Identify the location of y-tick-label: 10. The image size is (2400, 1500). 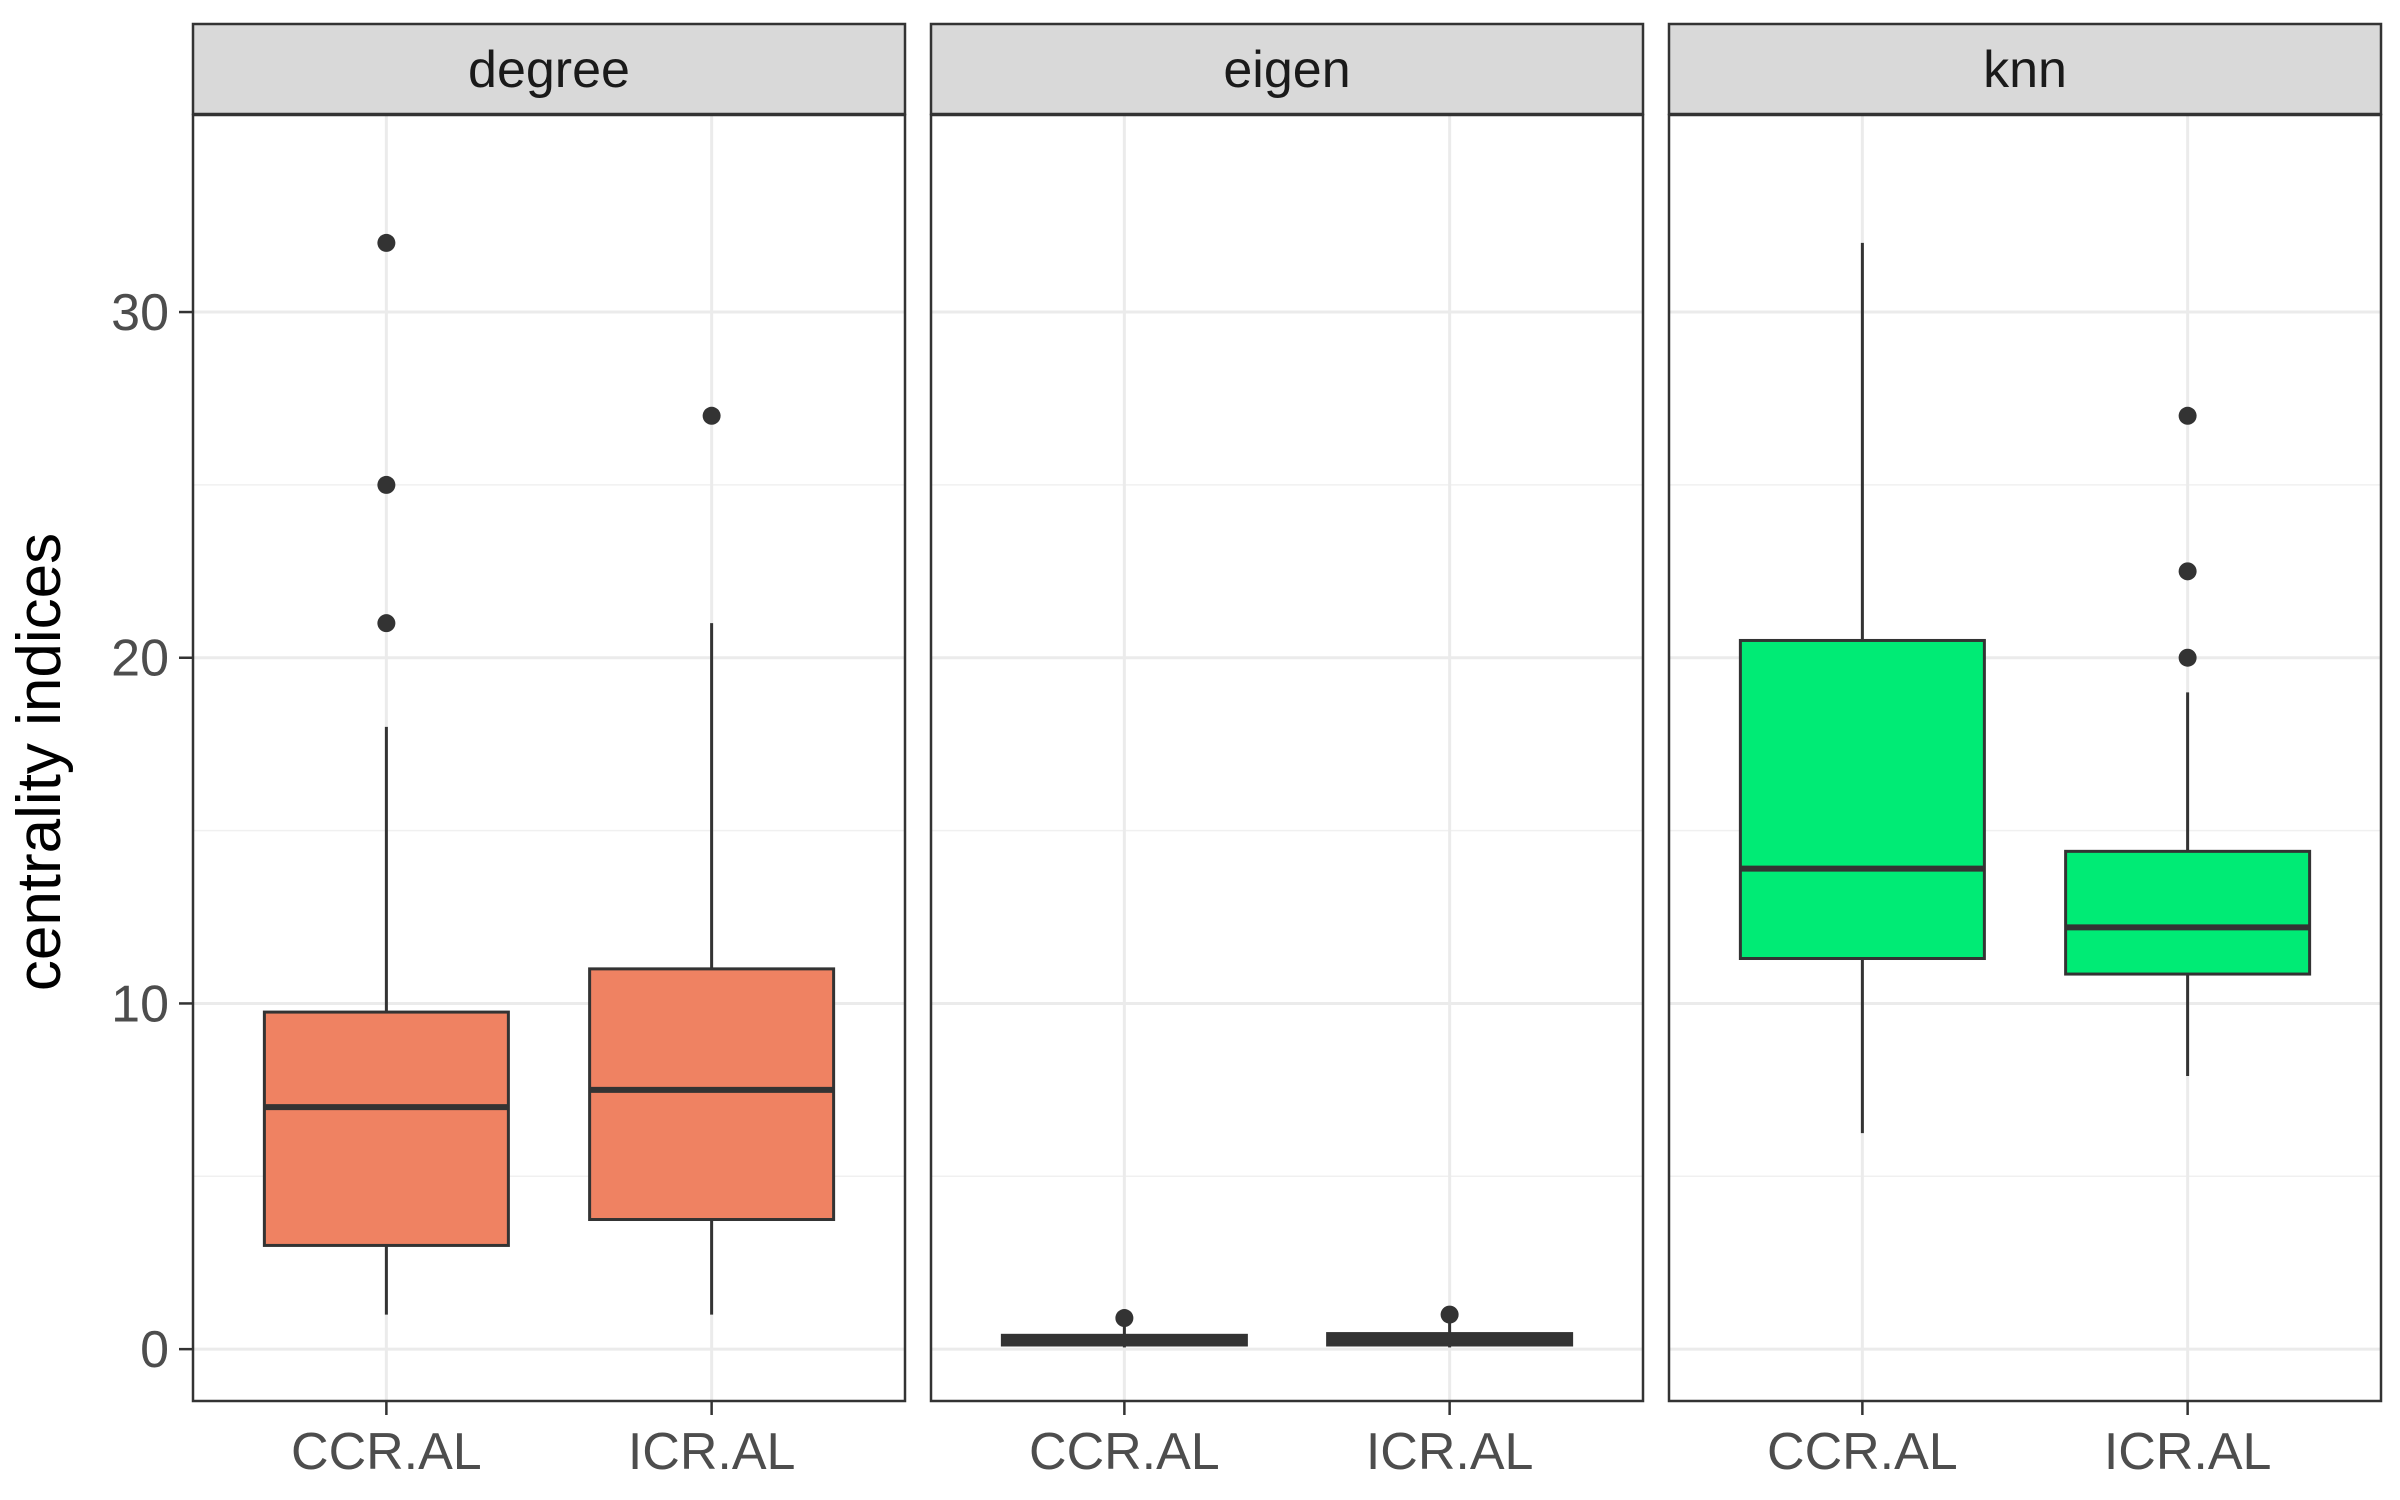
(140, 1004).